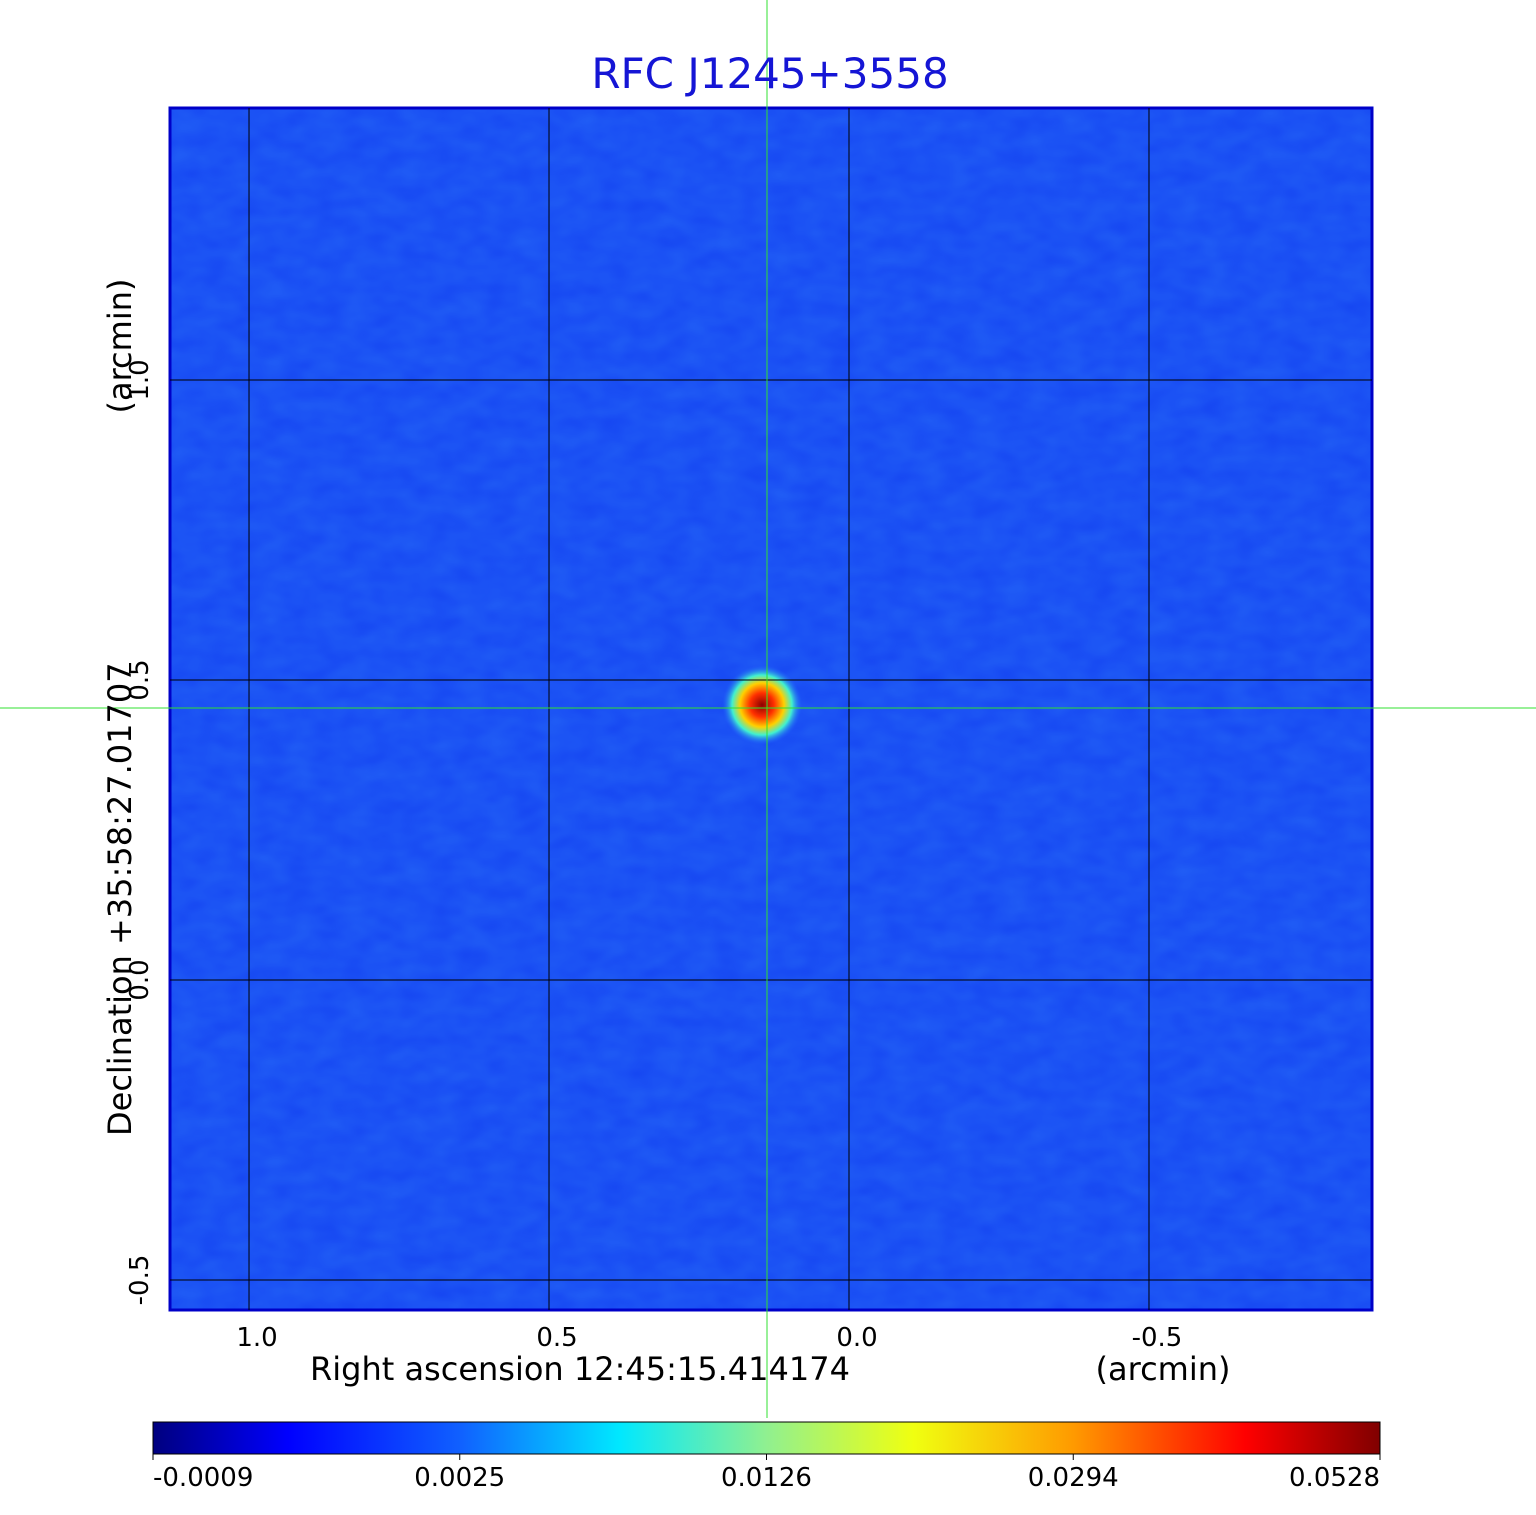 The height and width of the screenshot is (1515, 1536). Describe the element at coordinates (1163, 1369) in the screenshot. I see `x-axis-unit: (arcmin)` at that location.